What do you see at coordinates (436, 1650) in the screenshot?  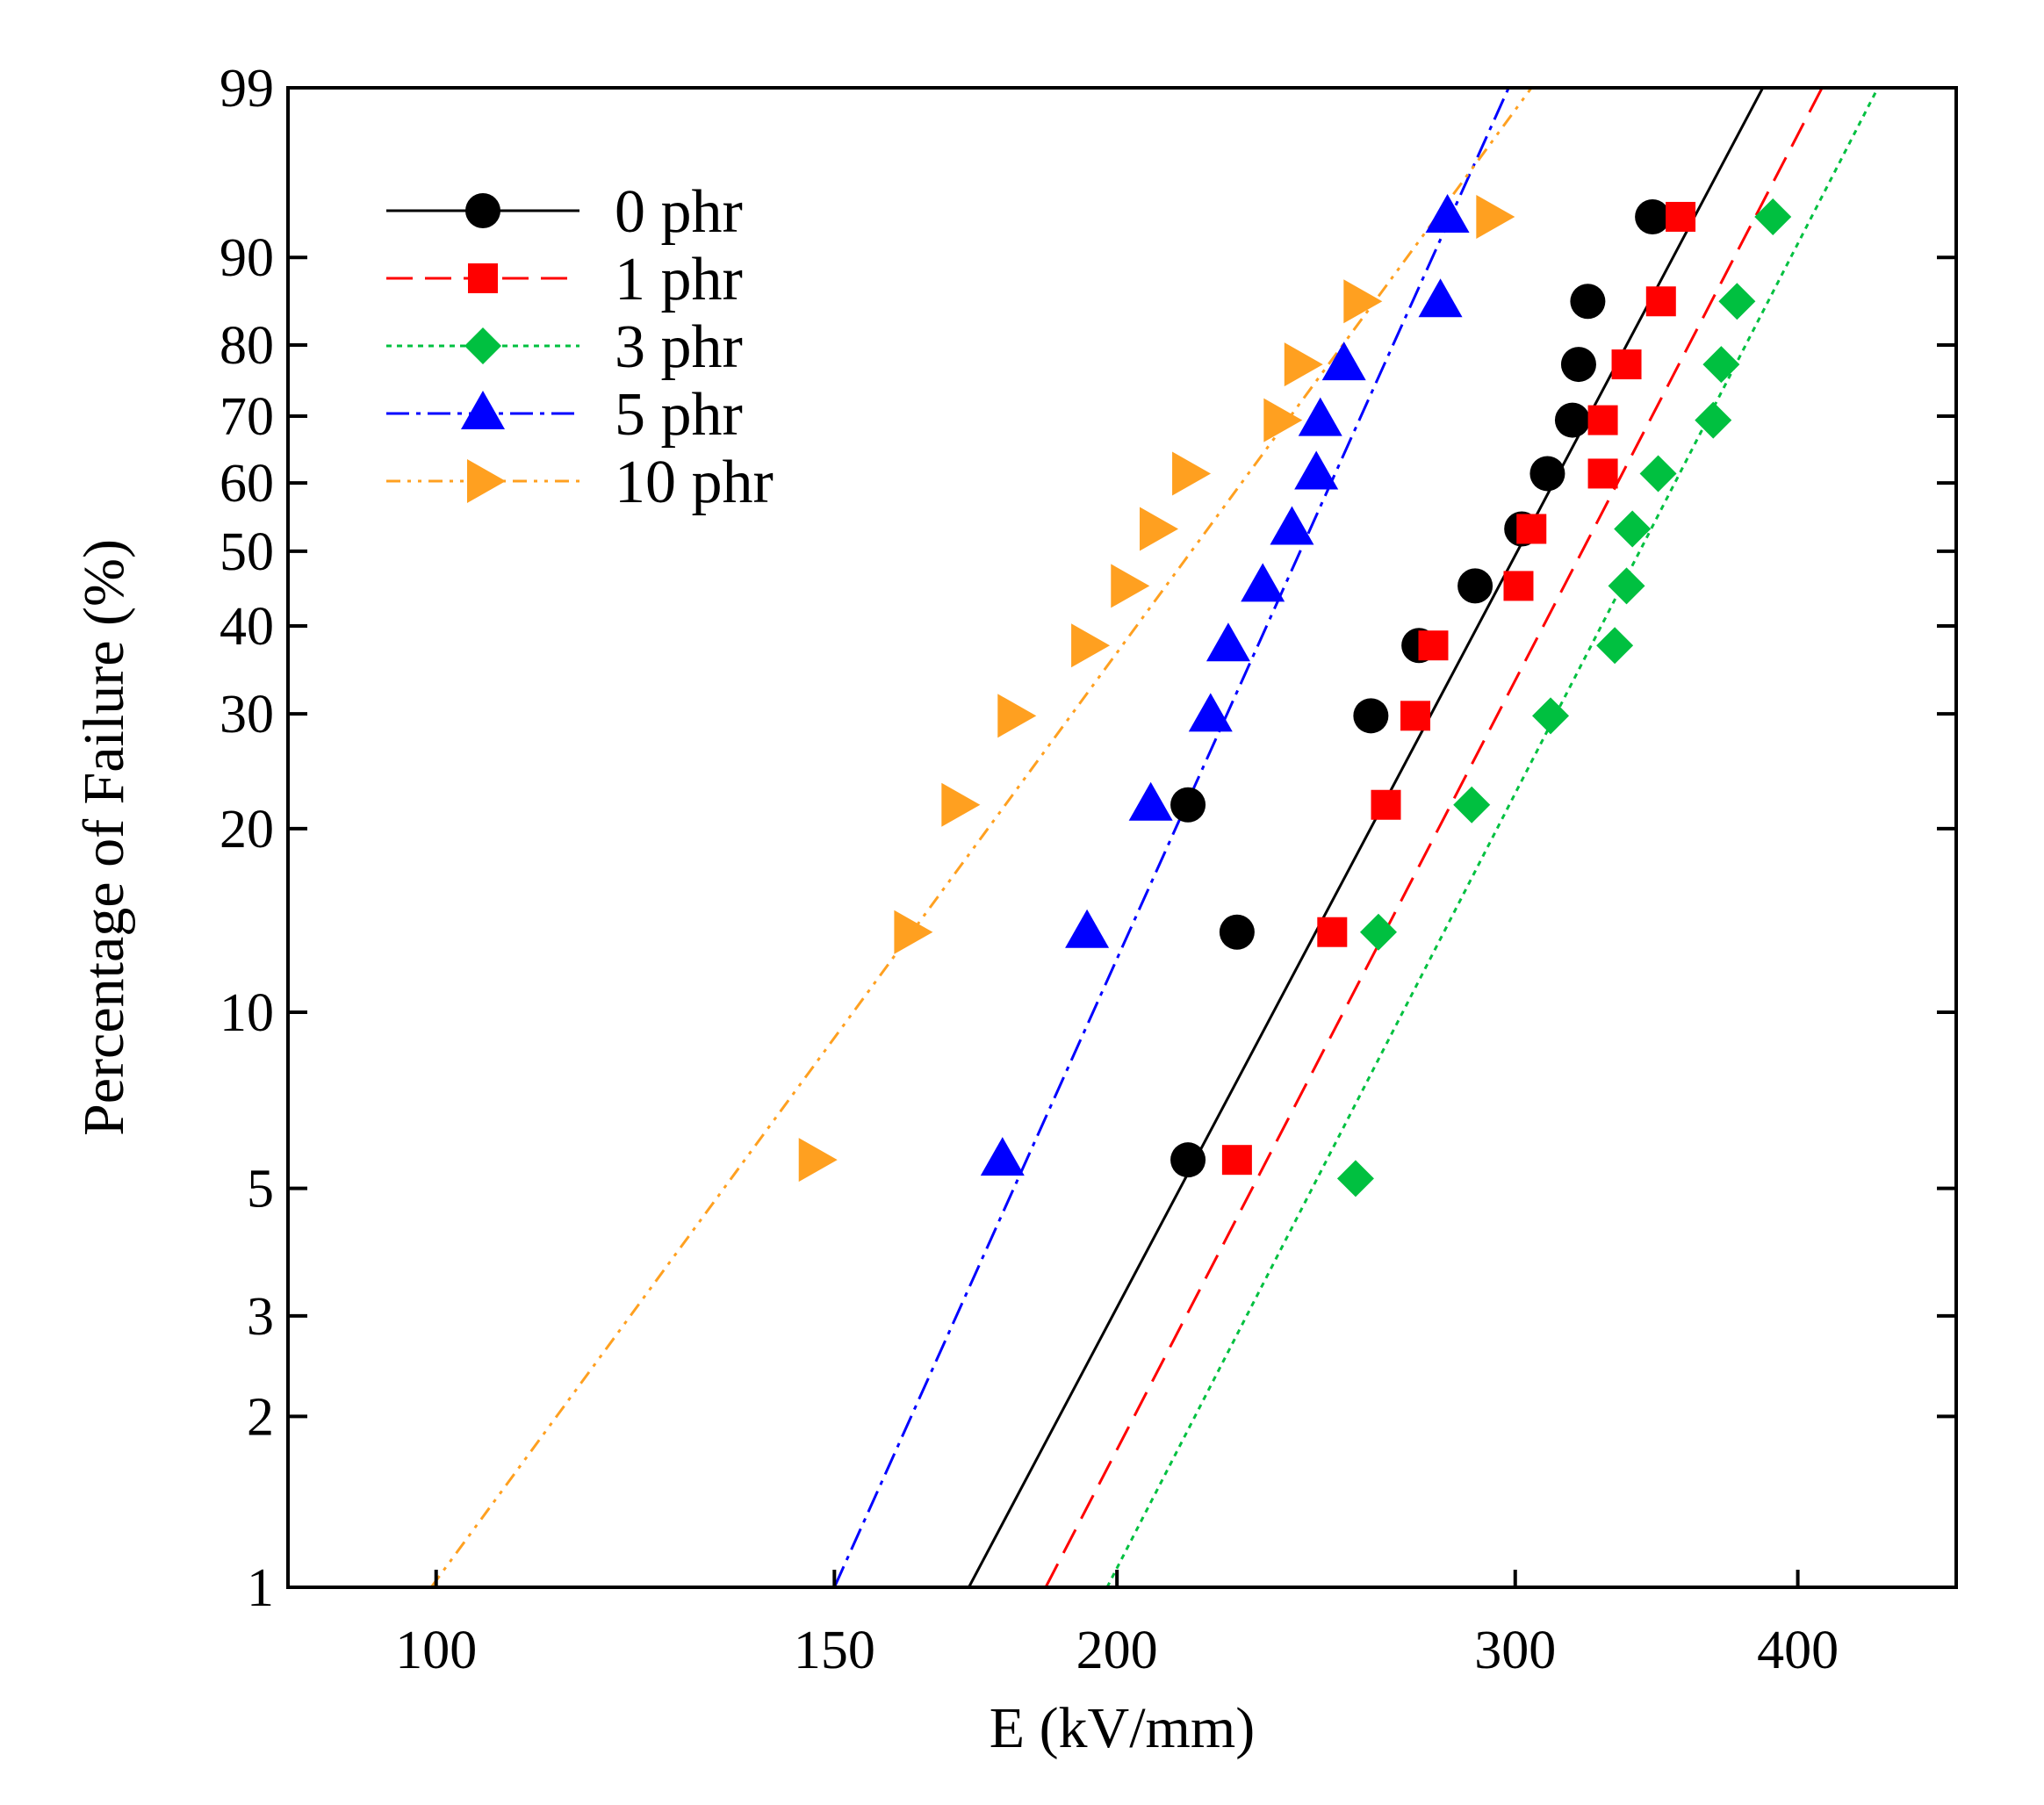 I see `x-tick-label: 100` at bounding box center [436, 1650].